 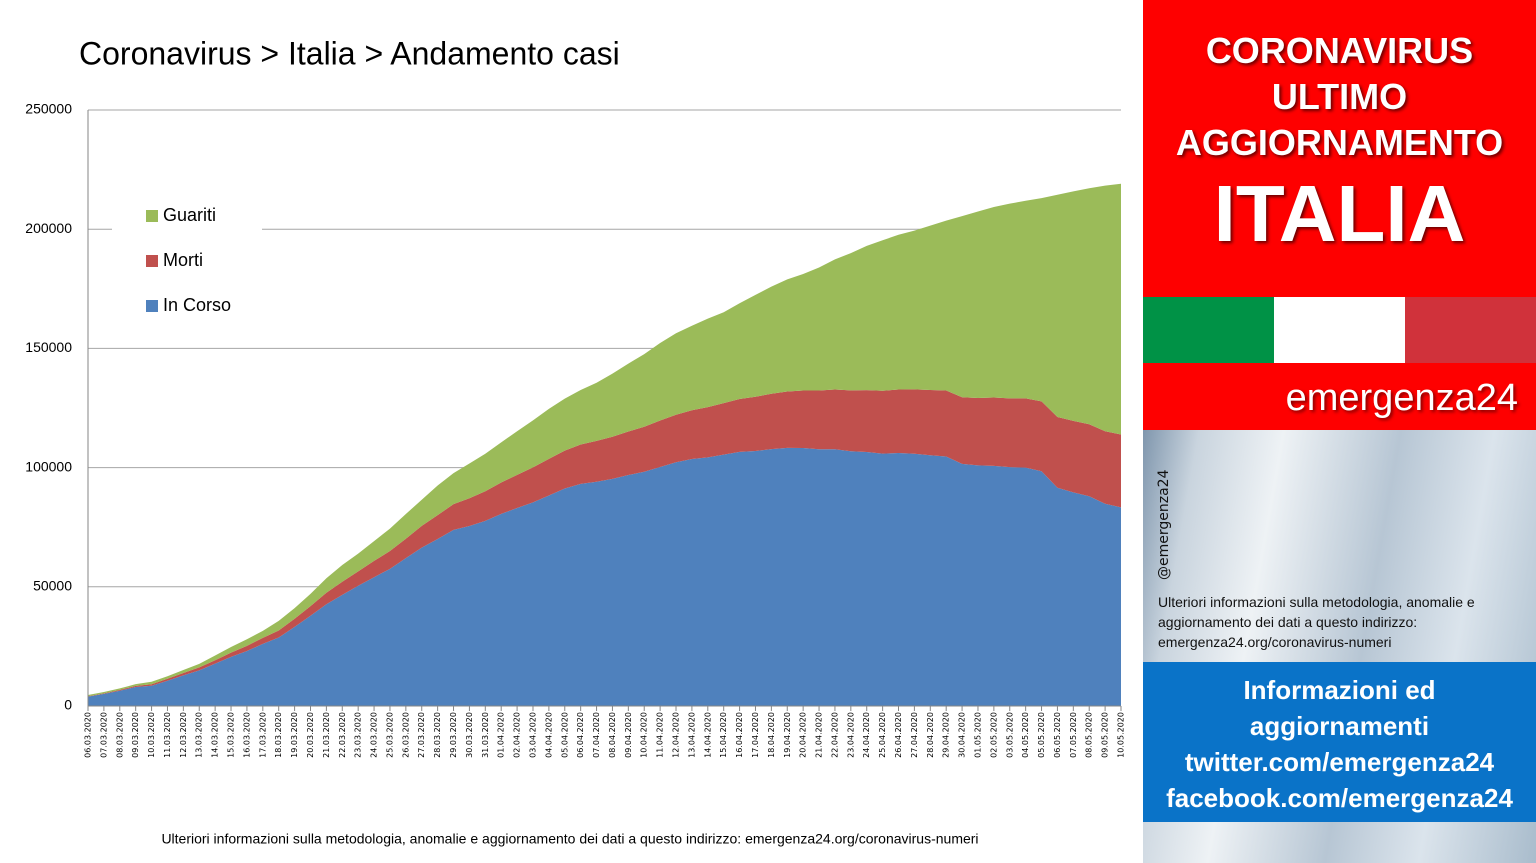 What do you see at coordinates (739, 735) in the screenshot?
I see `x-tick-label: 16.04.2020` at bounding box center [739, 735].